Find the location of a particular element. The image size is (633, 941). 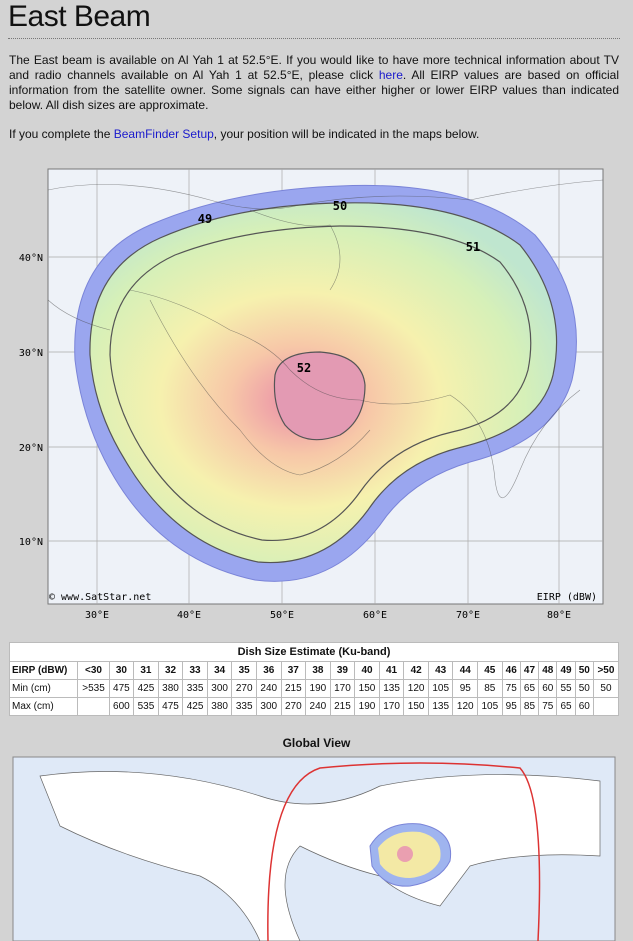

row-label: EIRP (dBW) is located at coordinates (43, 670).